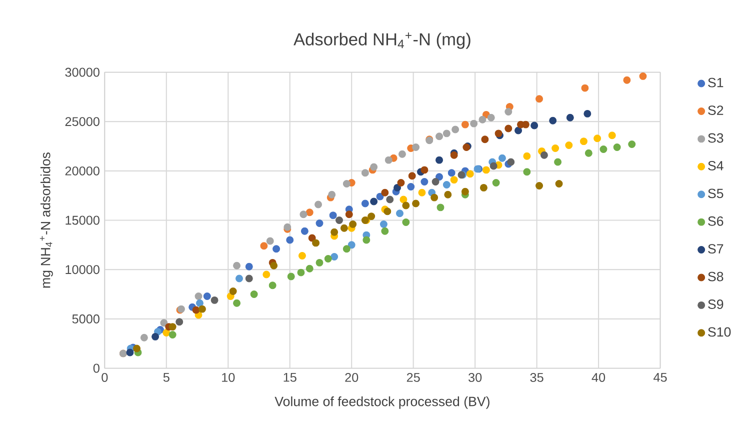  Describe the element at coordinates (166, 377) in the screenshot. I see `x-tick-label: 5` at that location.